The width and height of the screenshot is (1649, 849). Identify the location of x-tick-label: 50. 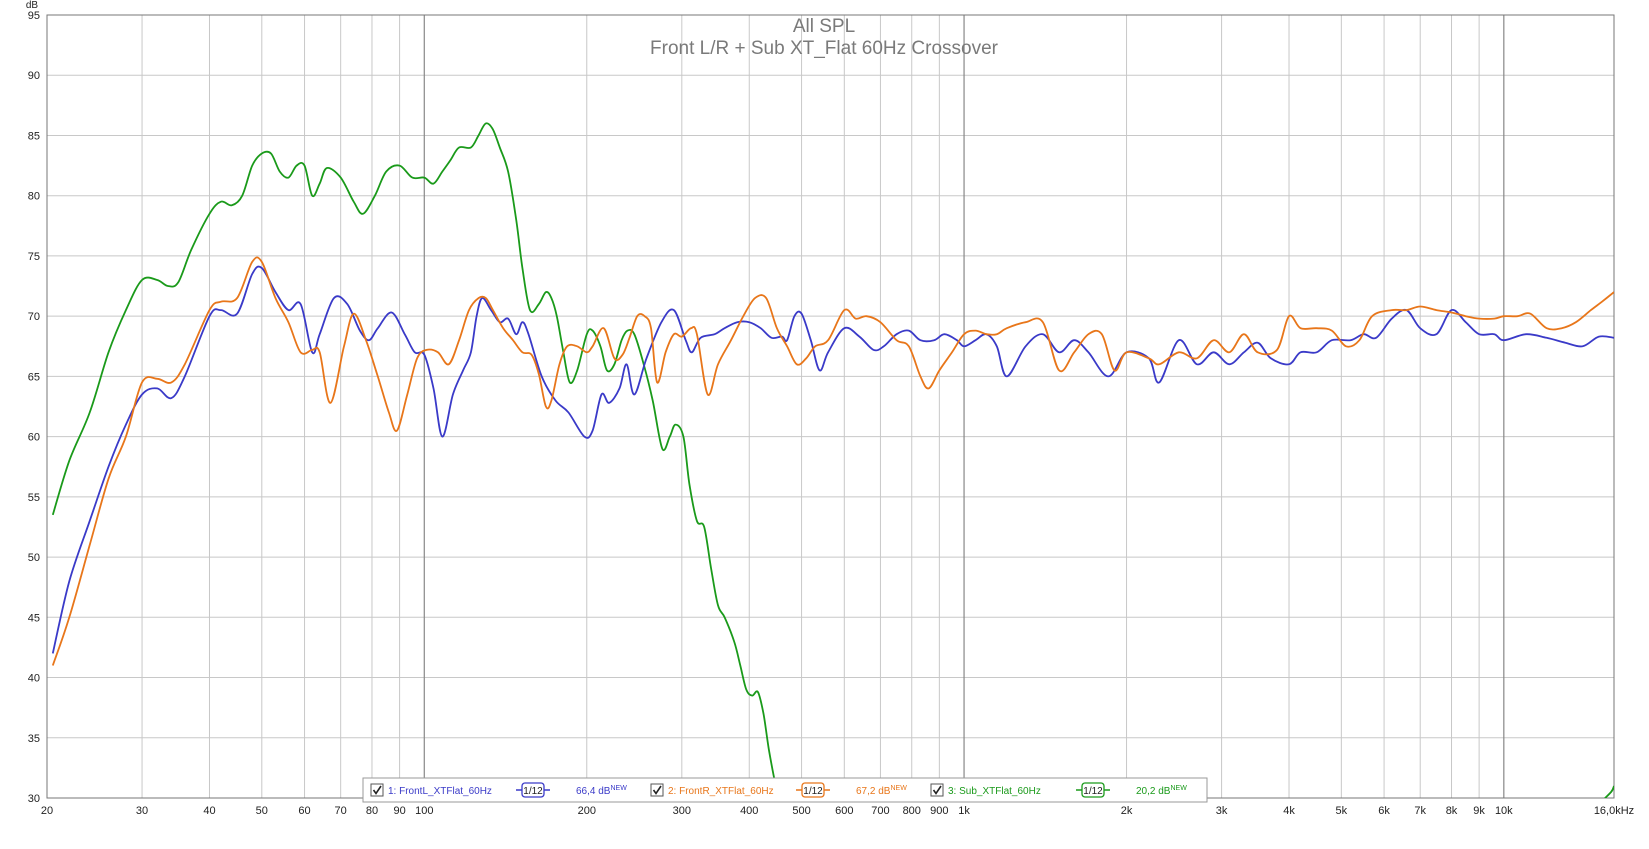
(262, 811).